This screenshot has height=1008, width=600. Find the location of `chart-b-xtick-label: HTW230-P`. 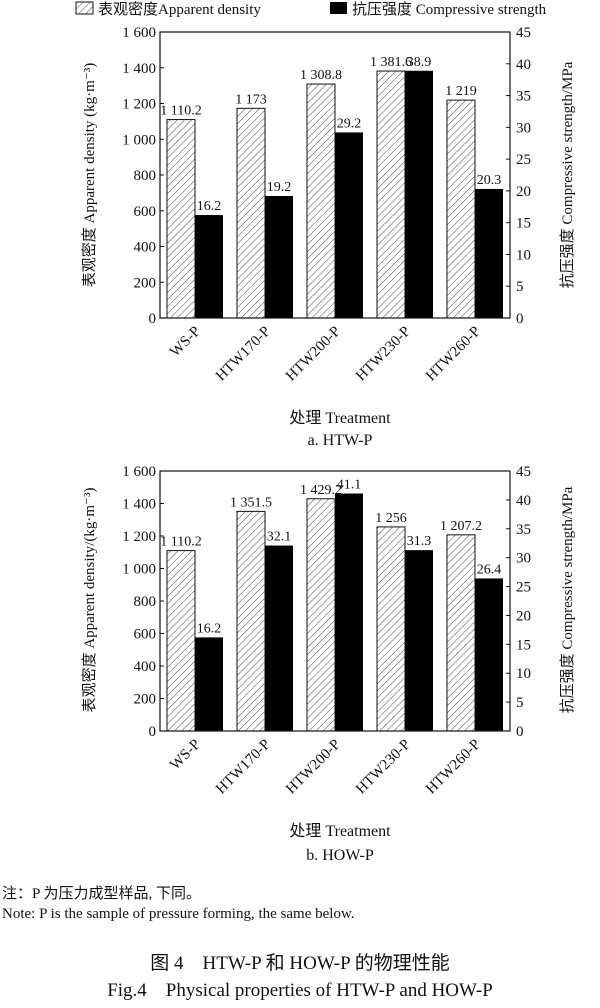

chart-b-xtick-label: HTW230-P is located at coordinates (383, 767).